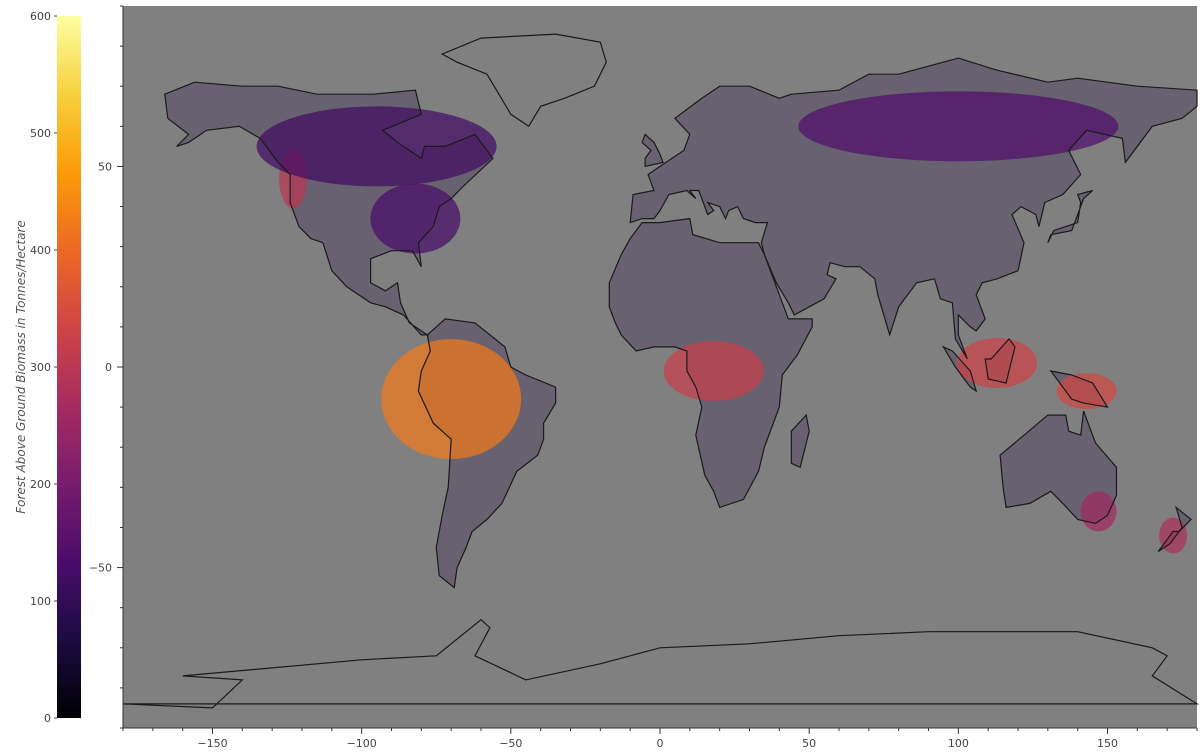 The height and width of the screenshot is (754, 1200). I want to click on colorbar-tick-label: 0, so click(47, 718).